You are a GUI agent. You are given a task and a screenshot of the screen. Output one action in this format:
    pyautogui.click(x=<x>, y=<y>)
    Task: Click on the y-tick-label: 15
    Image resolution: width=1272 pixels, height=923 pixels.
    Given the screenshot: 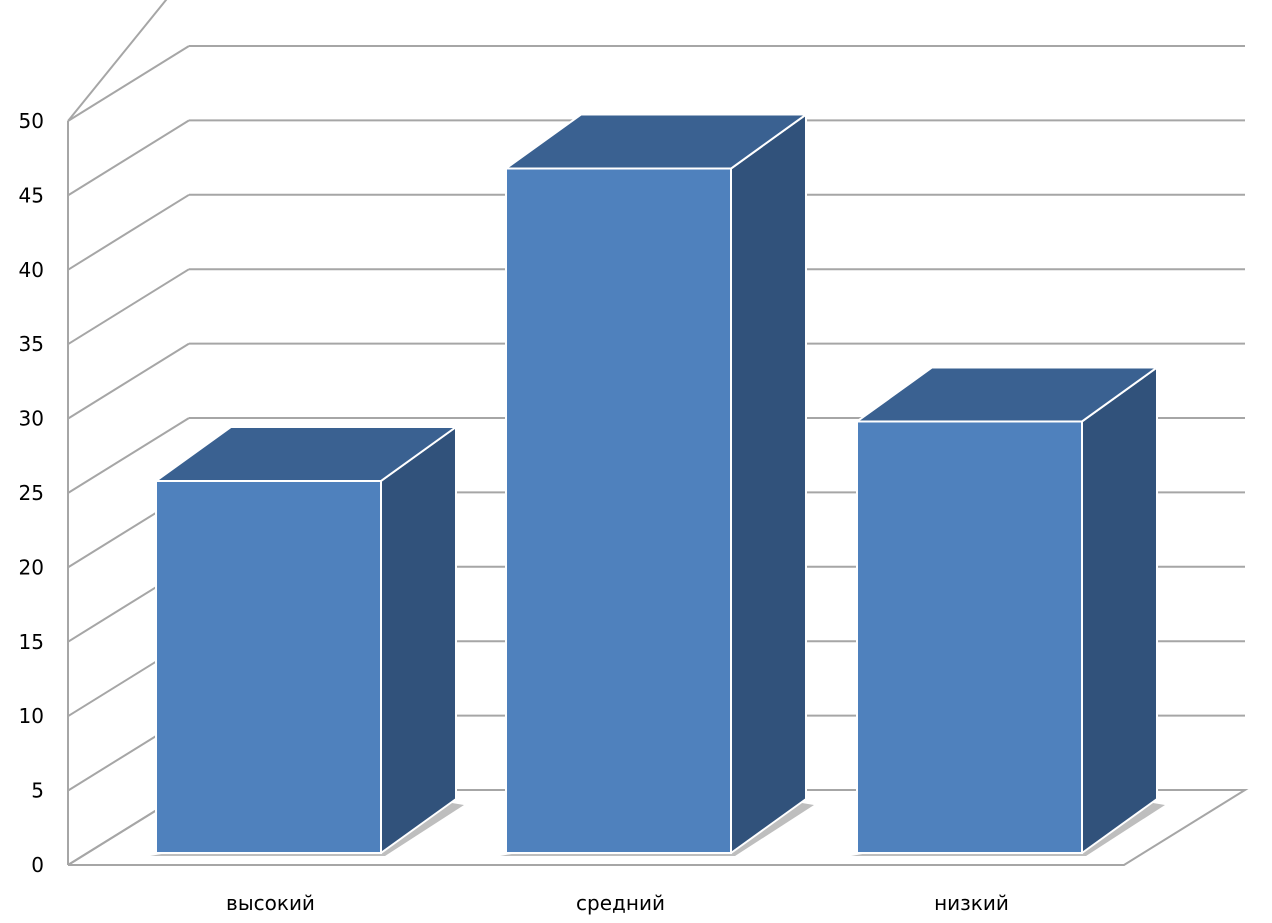 What is the action you would take?
    pyautogui.click(x=31, y=642)
    